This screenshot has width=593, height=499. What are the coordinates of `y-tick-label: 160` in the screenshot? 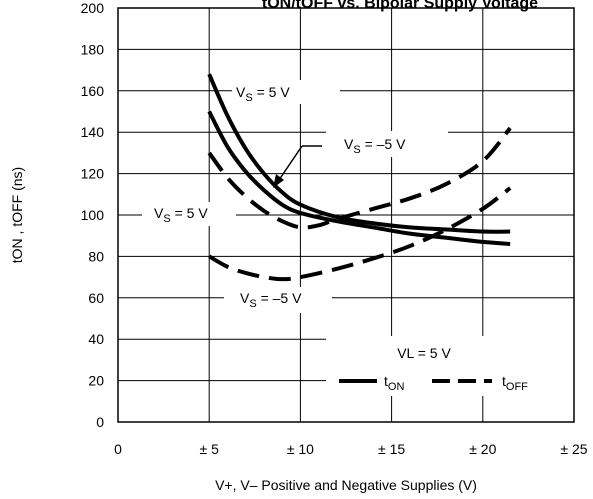 It's located at (93, 91).